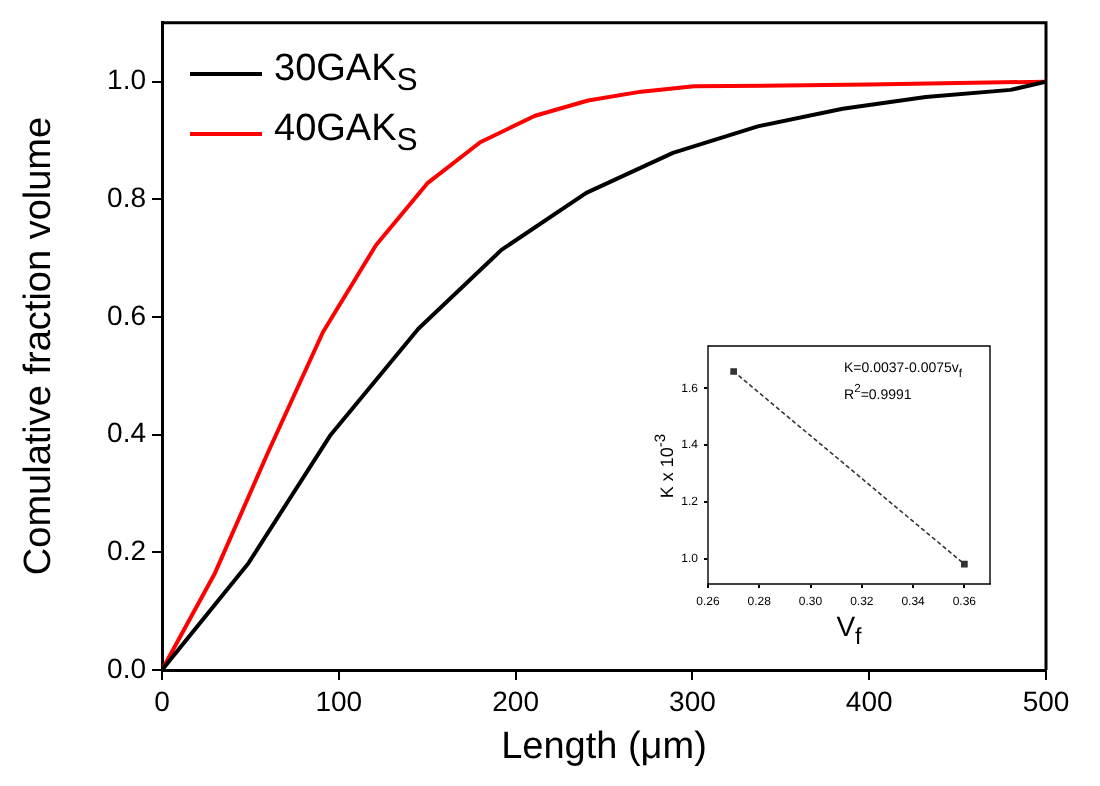 The width and height of the screenshot is (1100, 786). Describe the element at coordinates (40, 346) in the screenshot. I see `y-axis-title: Comulative fraction volume` at that location.